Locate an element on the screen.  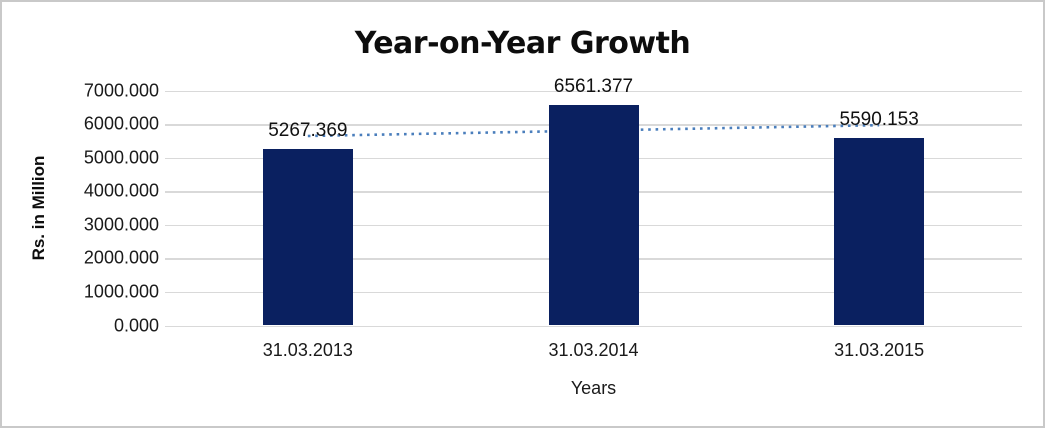
y-tick-label: 2000.000 is located at coordinates (121, 257).